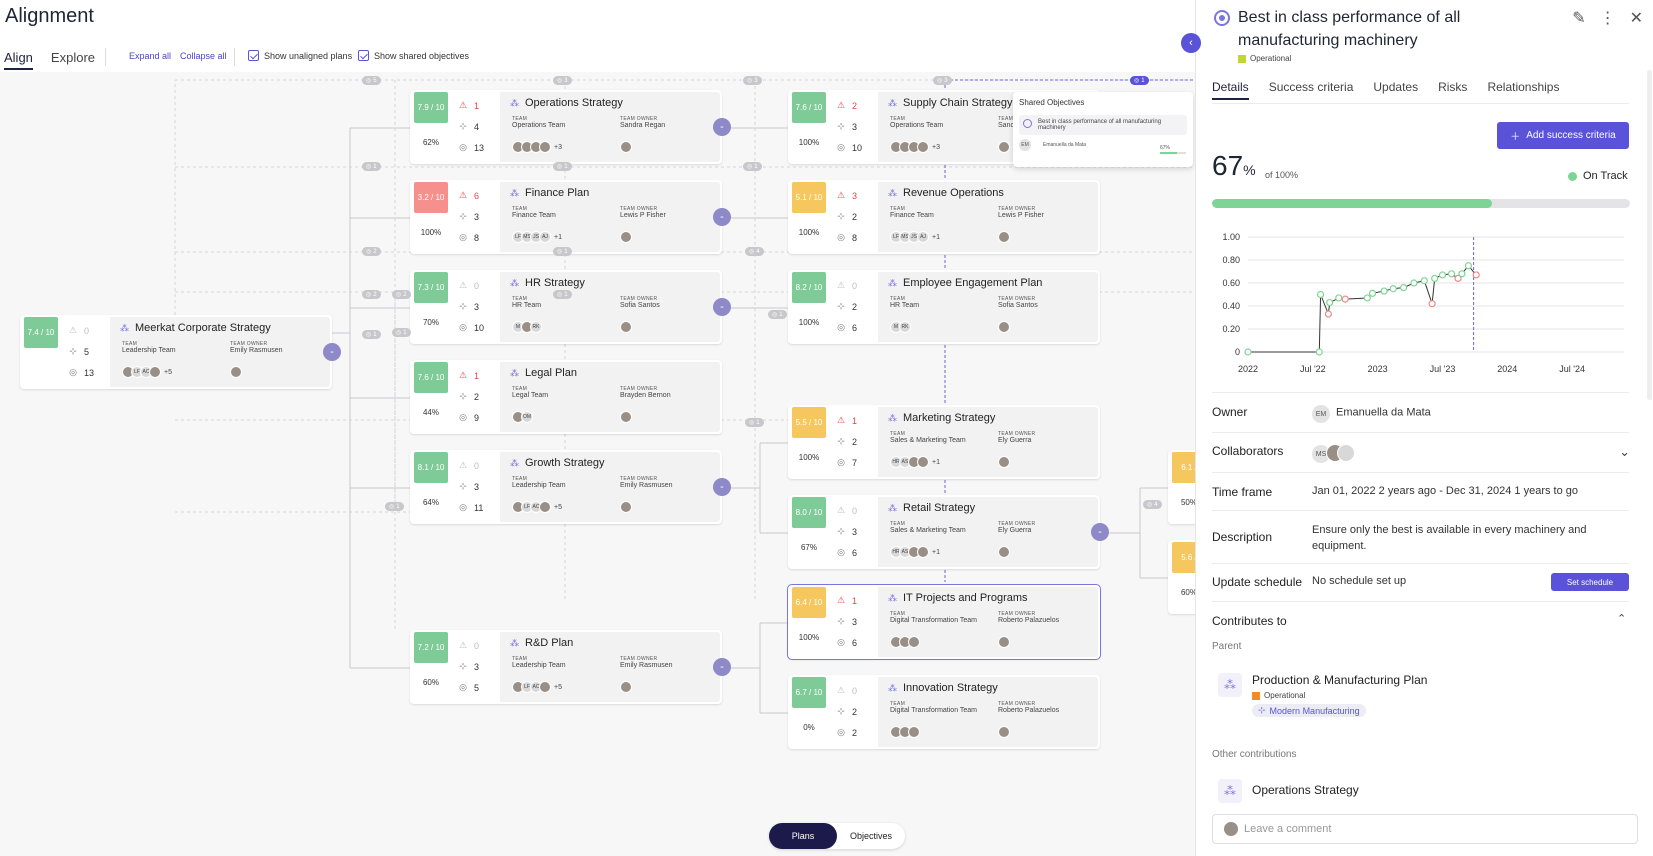 Image resolution: width=1653 pixels, height=856 pixels. What do you see at coordinates (300, 55) in the screenshot?
I see `show-unaligned-checkbox: Show unaligned plans` at bounding box center [300, 55].